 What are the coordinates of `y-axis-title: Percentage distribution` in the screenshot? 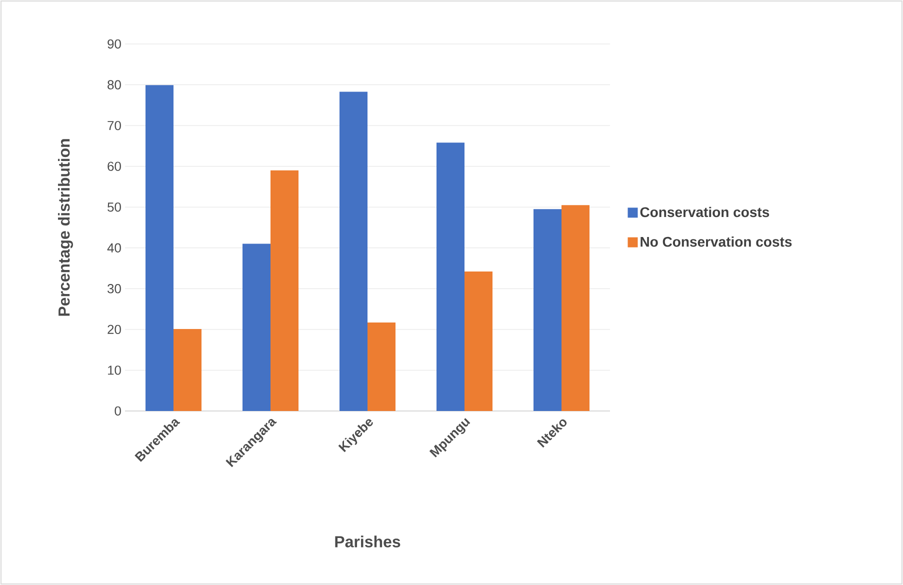 It's located at (65, 227).